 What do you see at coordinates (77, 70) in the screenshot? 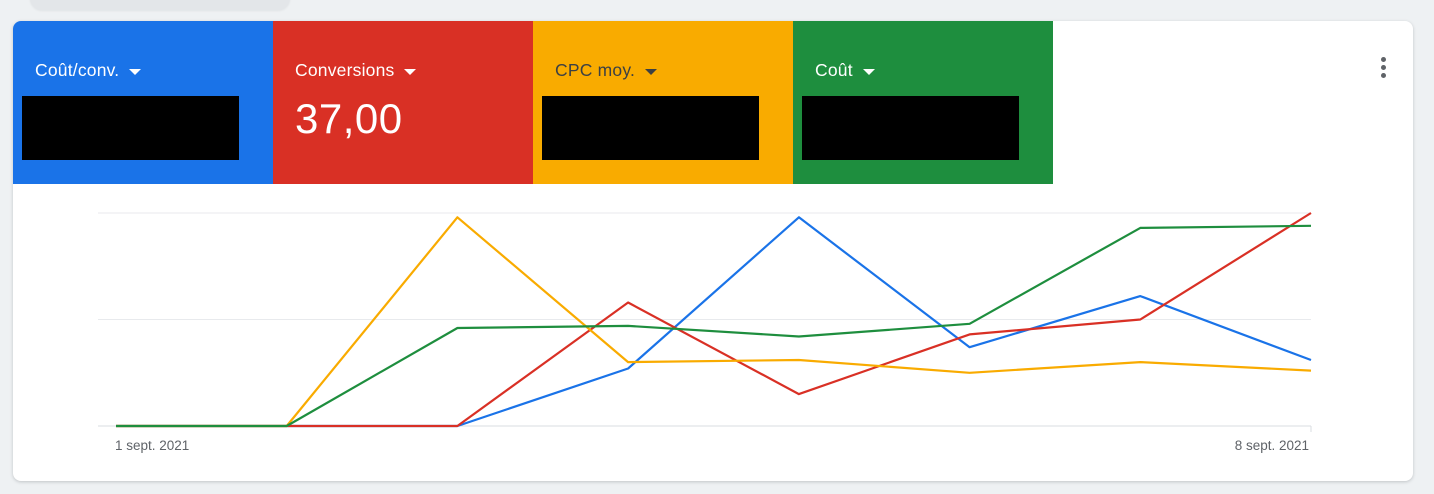
I see `metric-label-text: Coût/conv.` at bounding box center [77, 70].